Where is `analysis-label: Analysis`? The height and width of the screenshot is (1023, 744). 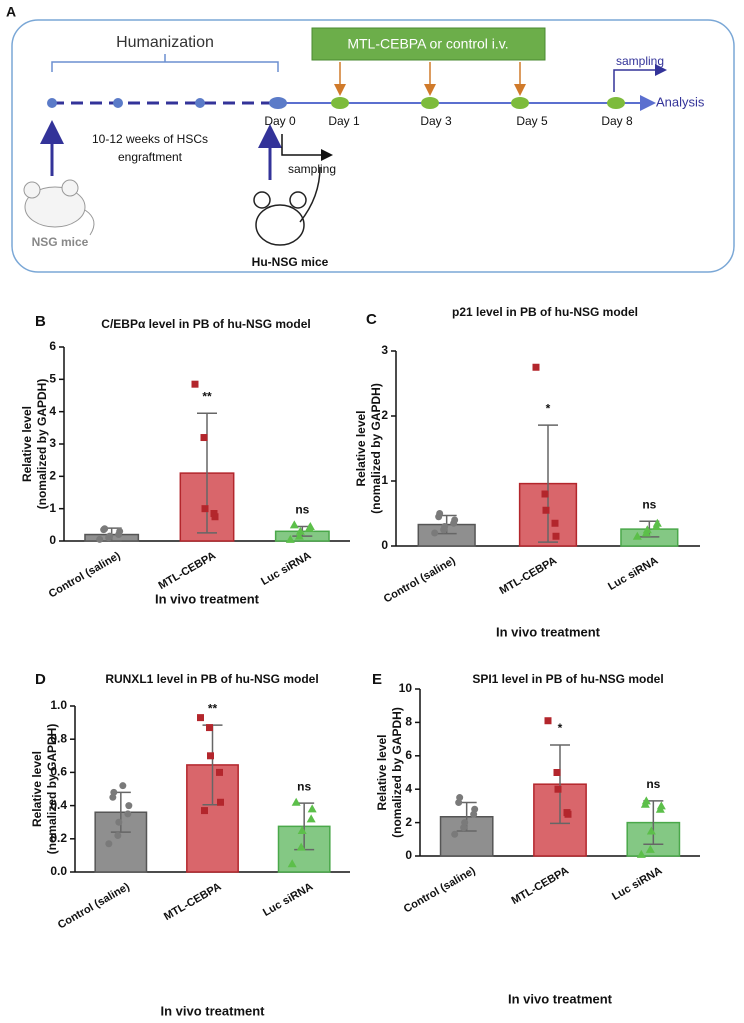 analysis-label: Analysis is located at coordinates (680, 101).